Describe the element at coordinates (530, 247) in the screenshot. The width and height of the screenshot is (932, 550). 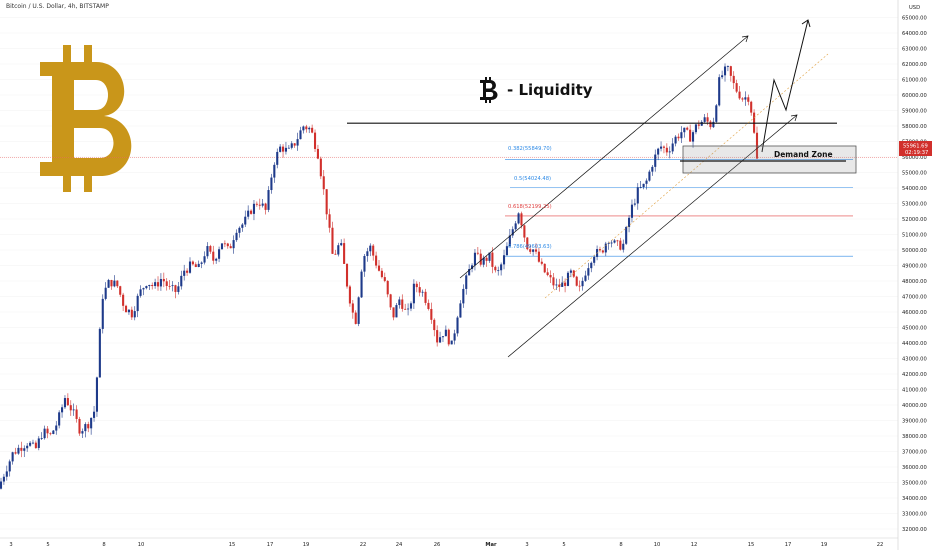
I see `fib-786-label: 0.786(49603.63)` at that location.